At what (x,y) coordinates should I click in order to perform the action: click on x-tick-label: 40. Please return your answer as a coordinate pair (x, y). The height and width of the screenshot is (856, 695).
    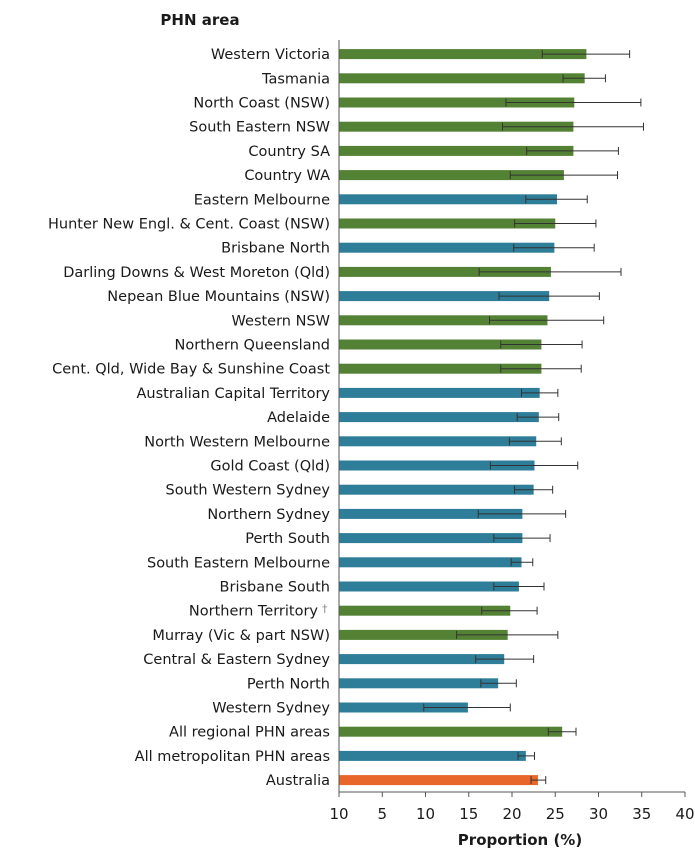
    Looking at the image, I should click on (684, 814).